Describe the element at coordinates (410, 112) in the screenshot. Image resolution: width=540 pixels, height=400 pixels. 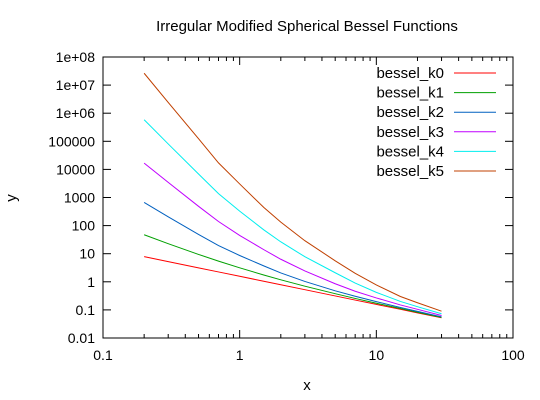
I see `legend-label-bessel_k2: bessel_k2` at that location.